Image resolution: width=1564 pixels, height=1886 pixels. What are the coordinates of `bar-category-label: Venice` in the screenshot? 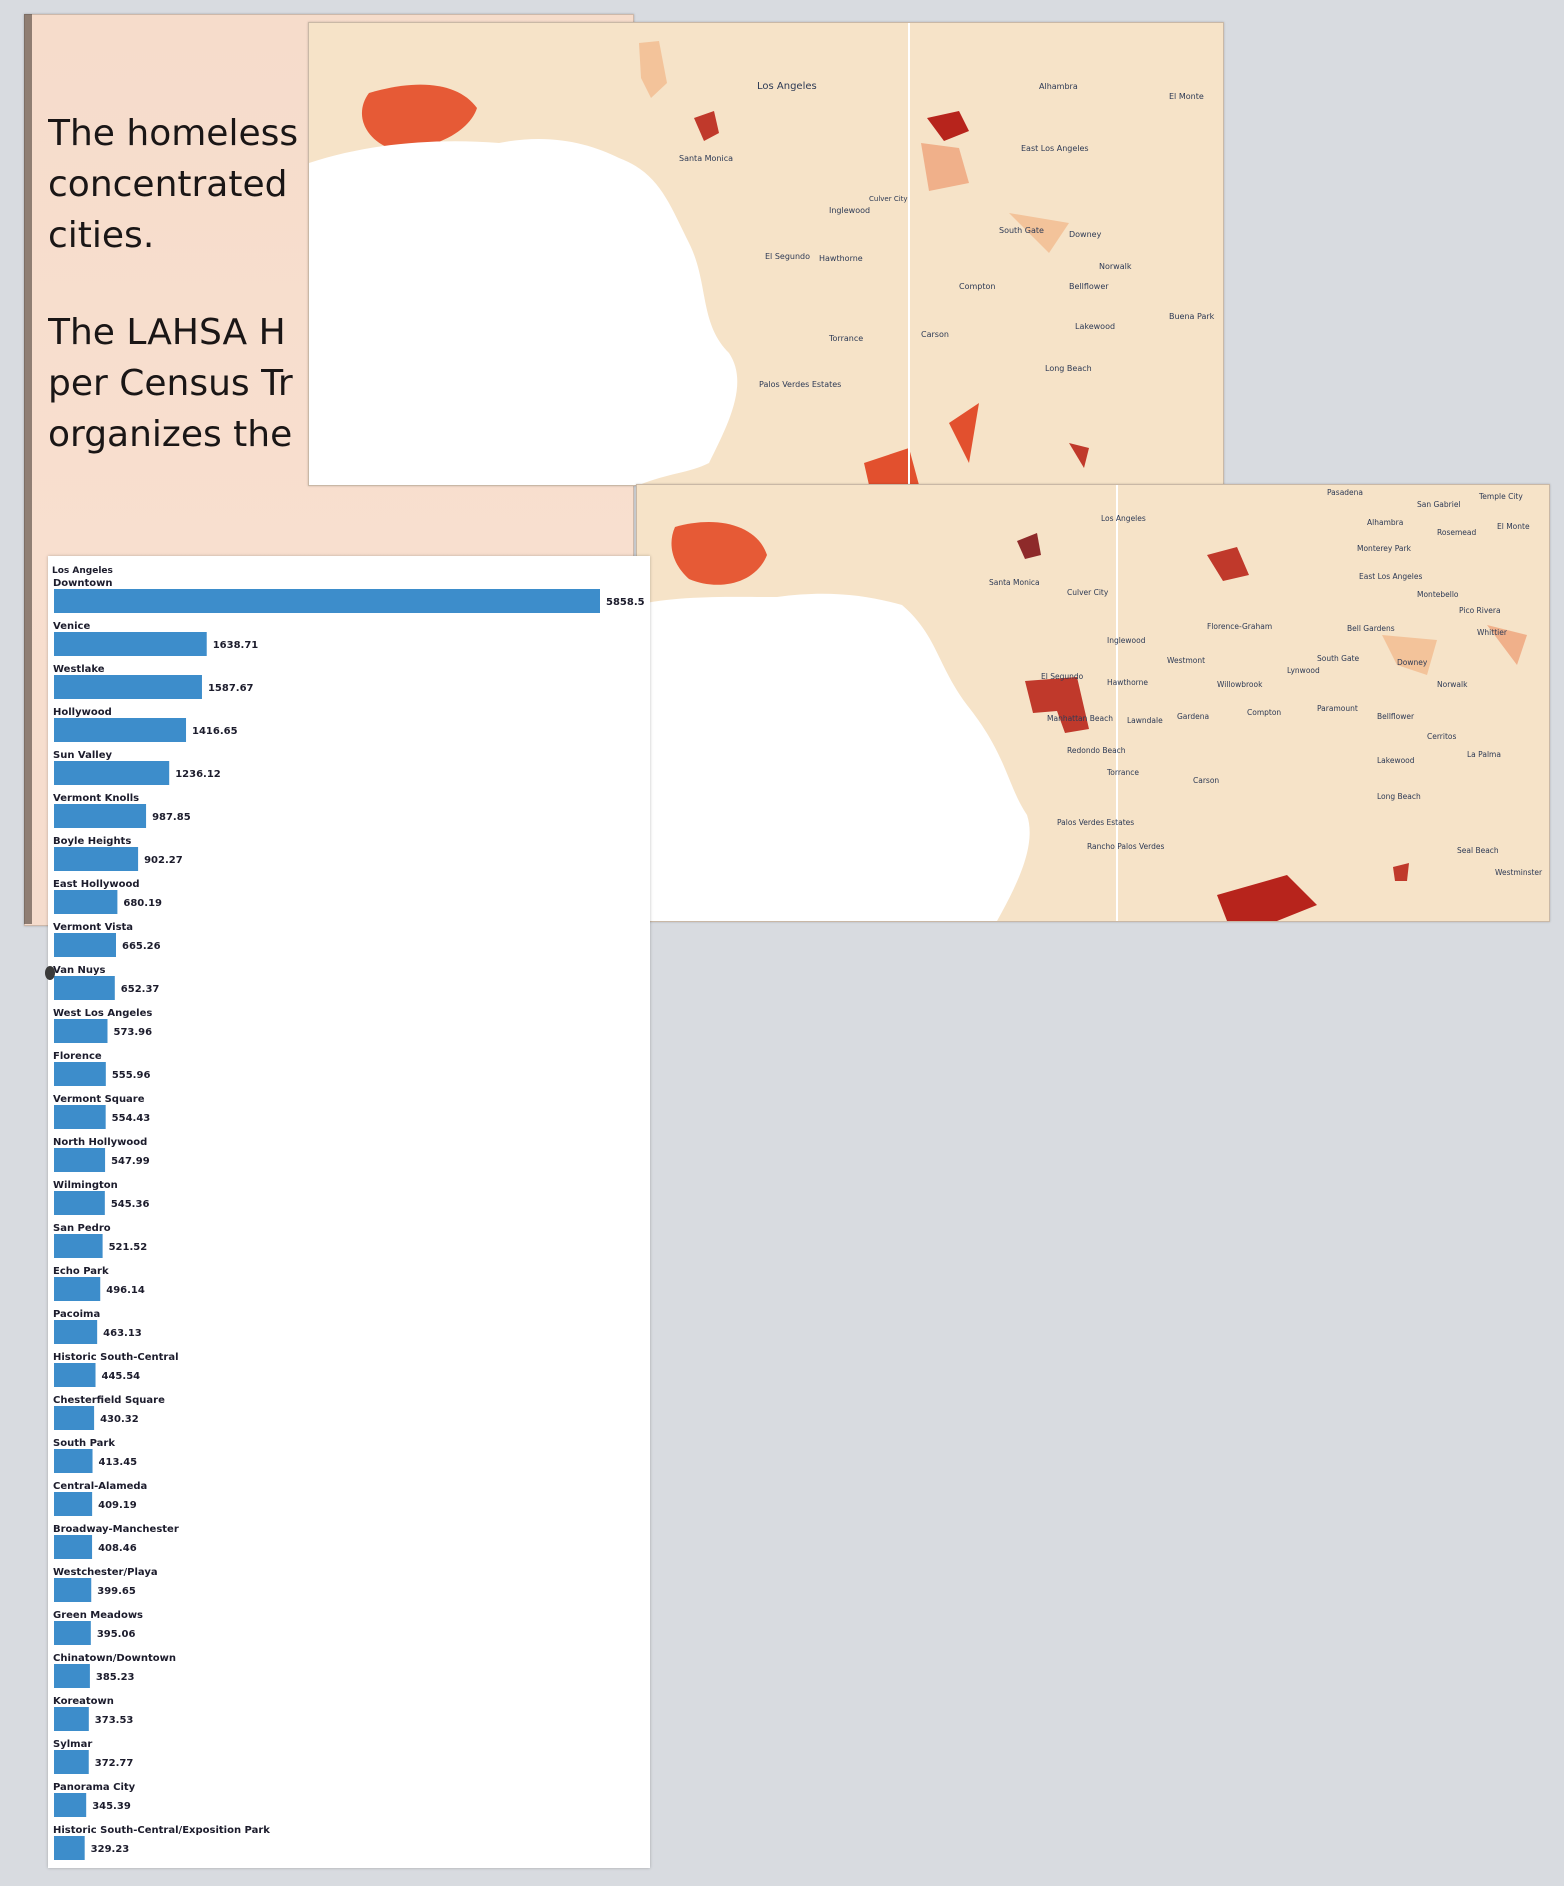 It's located at (71, 626).